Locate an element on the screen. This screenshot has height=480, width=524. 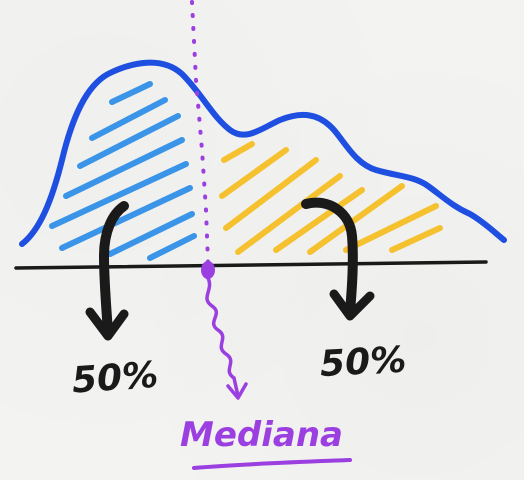
right-area-hatching is located at coordinates (331, 198).